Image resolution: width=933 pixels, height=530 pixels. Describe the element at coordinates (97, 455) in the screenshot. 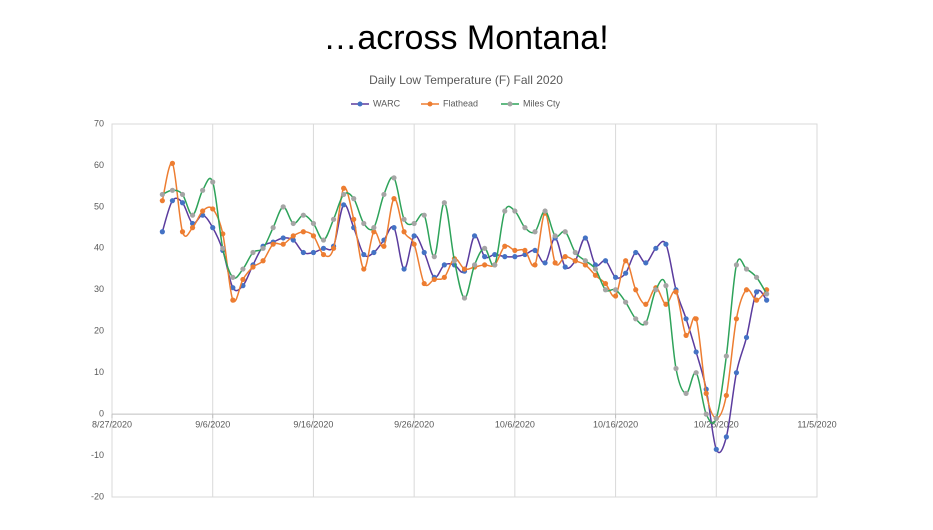

I see `y-tick-label: -10` at that location.